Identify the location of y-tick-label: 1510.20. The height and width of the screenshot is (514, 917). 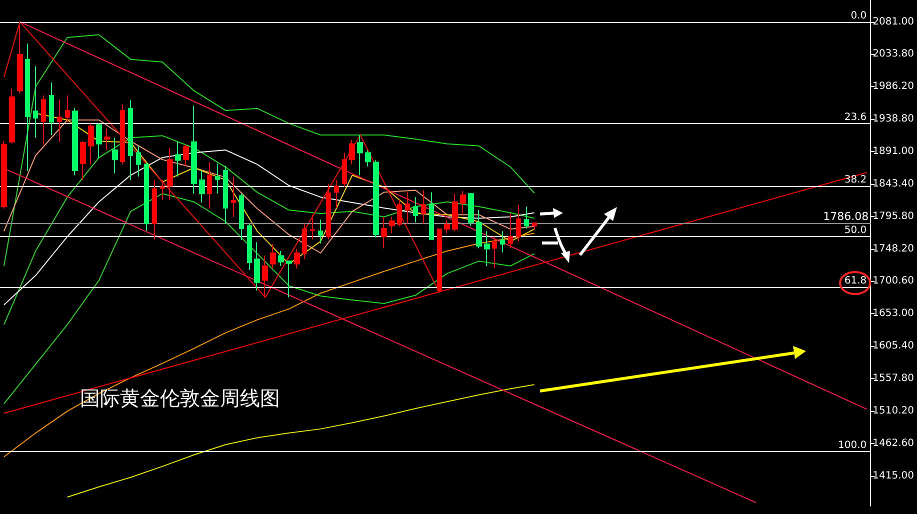
(893, 411).